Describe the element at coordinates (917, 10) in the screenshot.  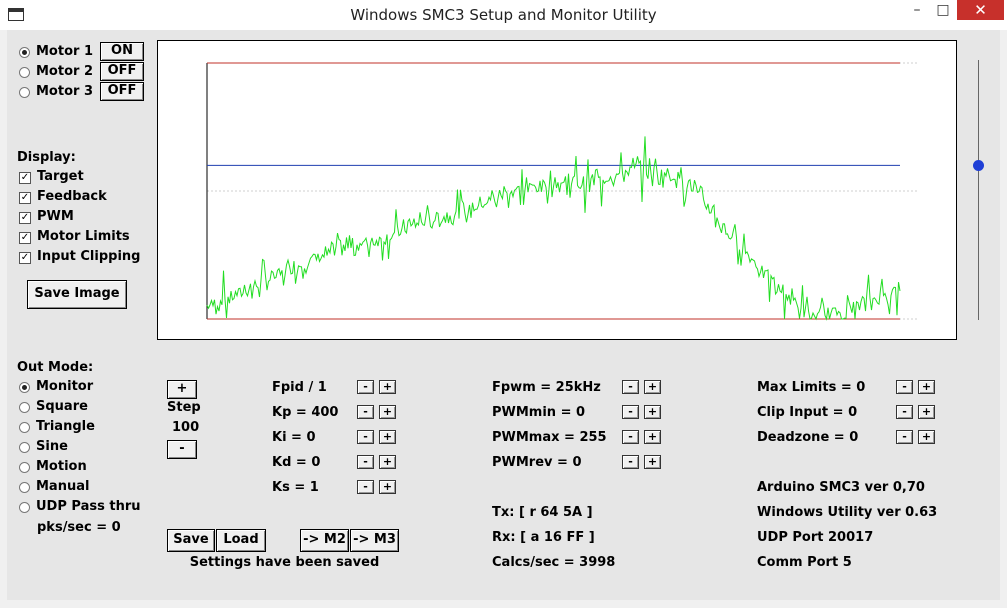
I see `minimize-button: –` at that location.